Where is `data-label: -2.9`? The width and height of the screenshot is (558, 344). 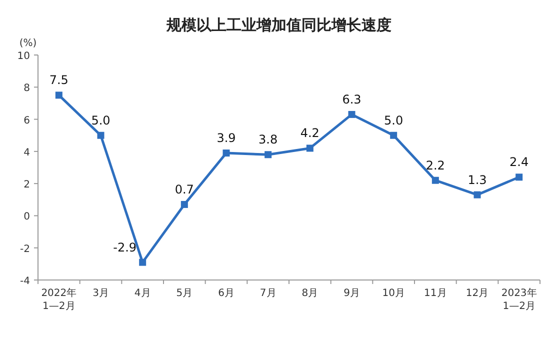
data-label: -2.9 is located at coordinates (125, 247).